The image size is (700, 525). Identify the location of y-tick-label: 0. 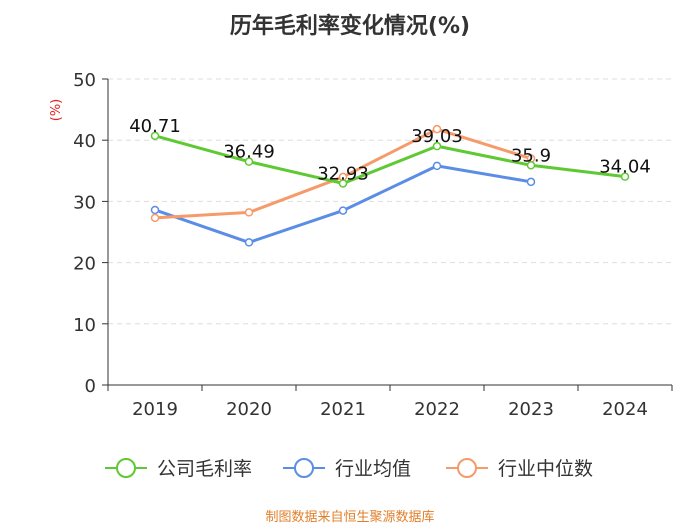
(90, 386).